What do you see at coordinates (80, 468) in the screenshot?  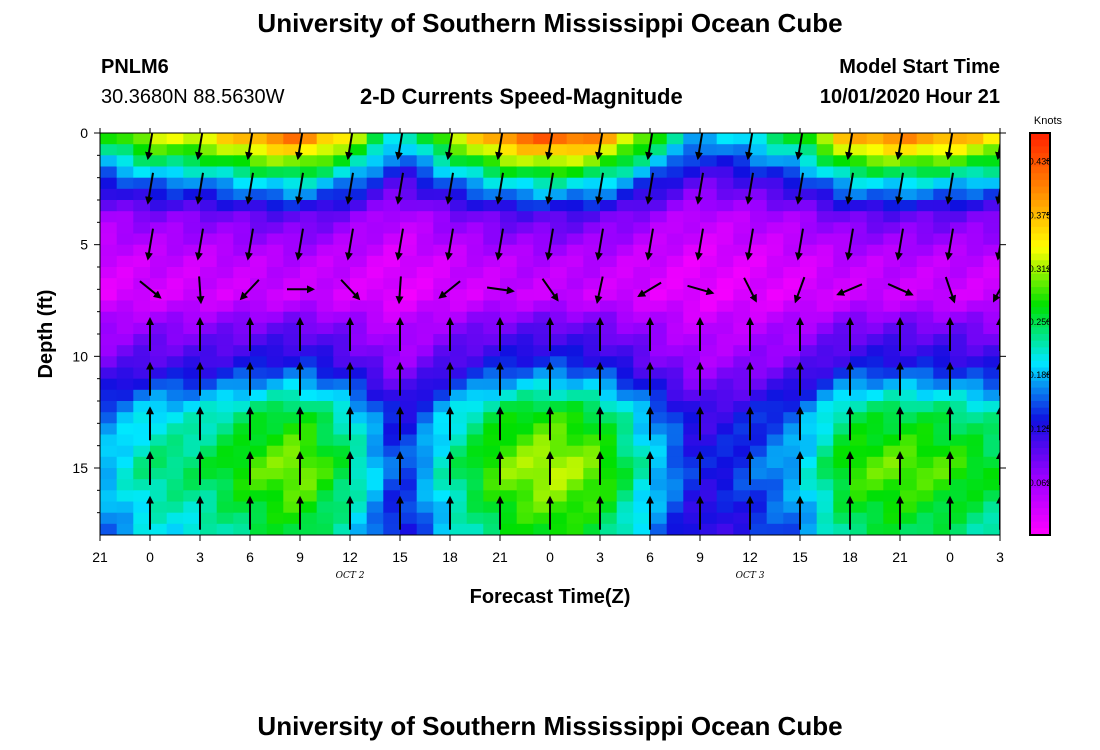 I see `y-tick-label: 15` at bounding box center [80, 468].